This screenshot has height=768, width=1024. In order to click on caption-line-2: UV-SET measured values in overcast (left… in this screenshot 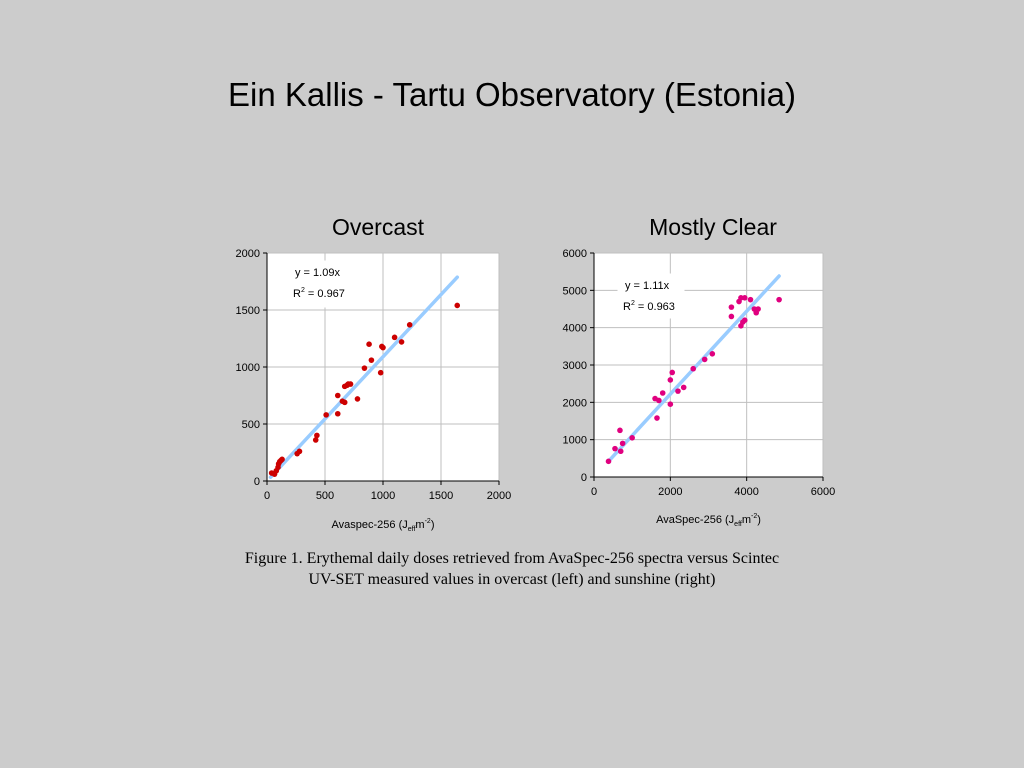, I will do `click(512, 579)`.